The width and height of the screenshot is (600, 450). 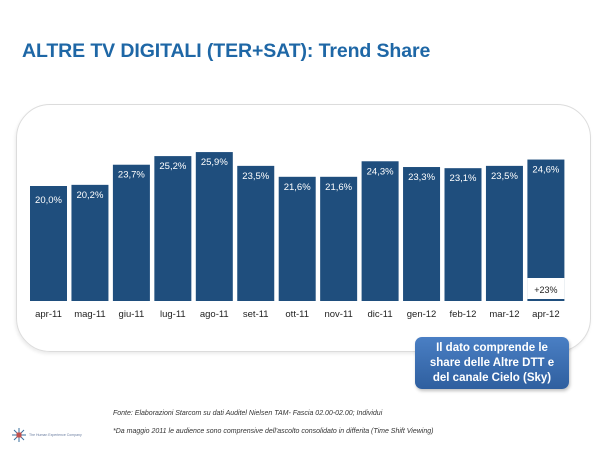 I want to click on starburst-logo-icon, so click(x=19, y=435).